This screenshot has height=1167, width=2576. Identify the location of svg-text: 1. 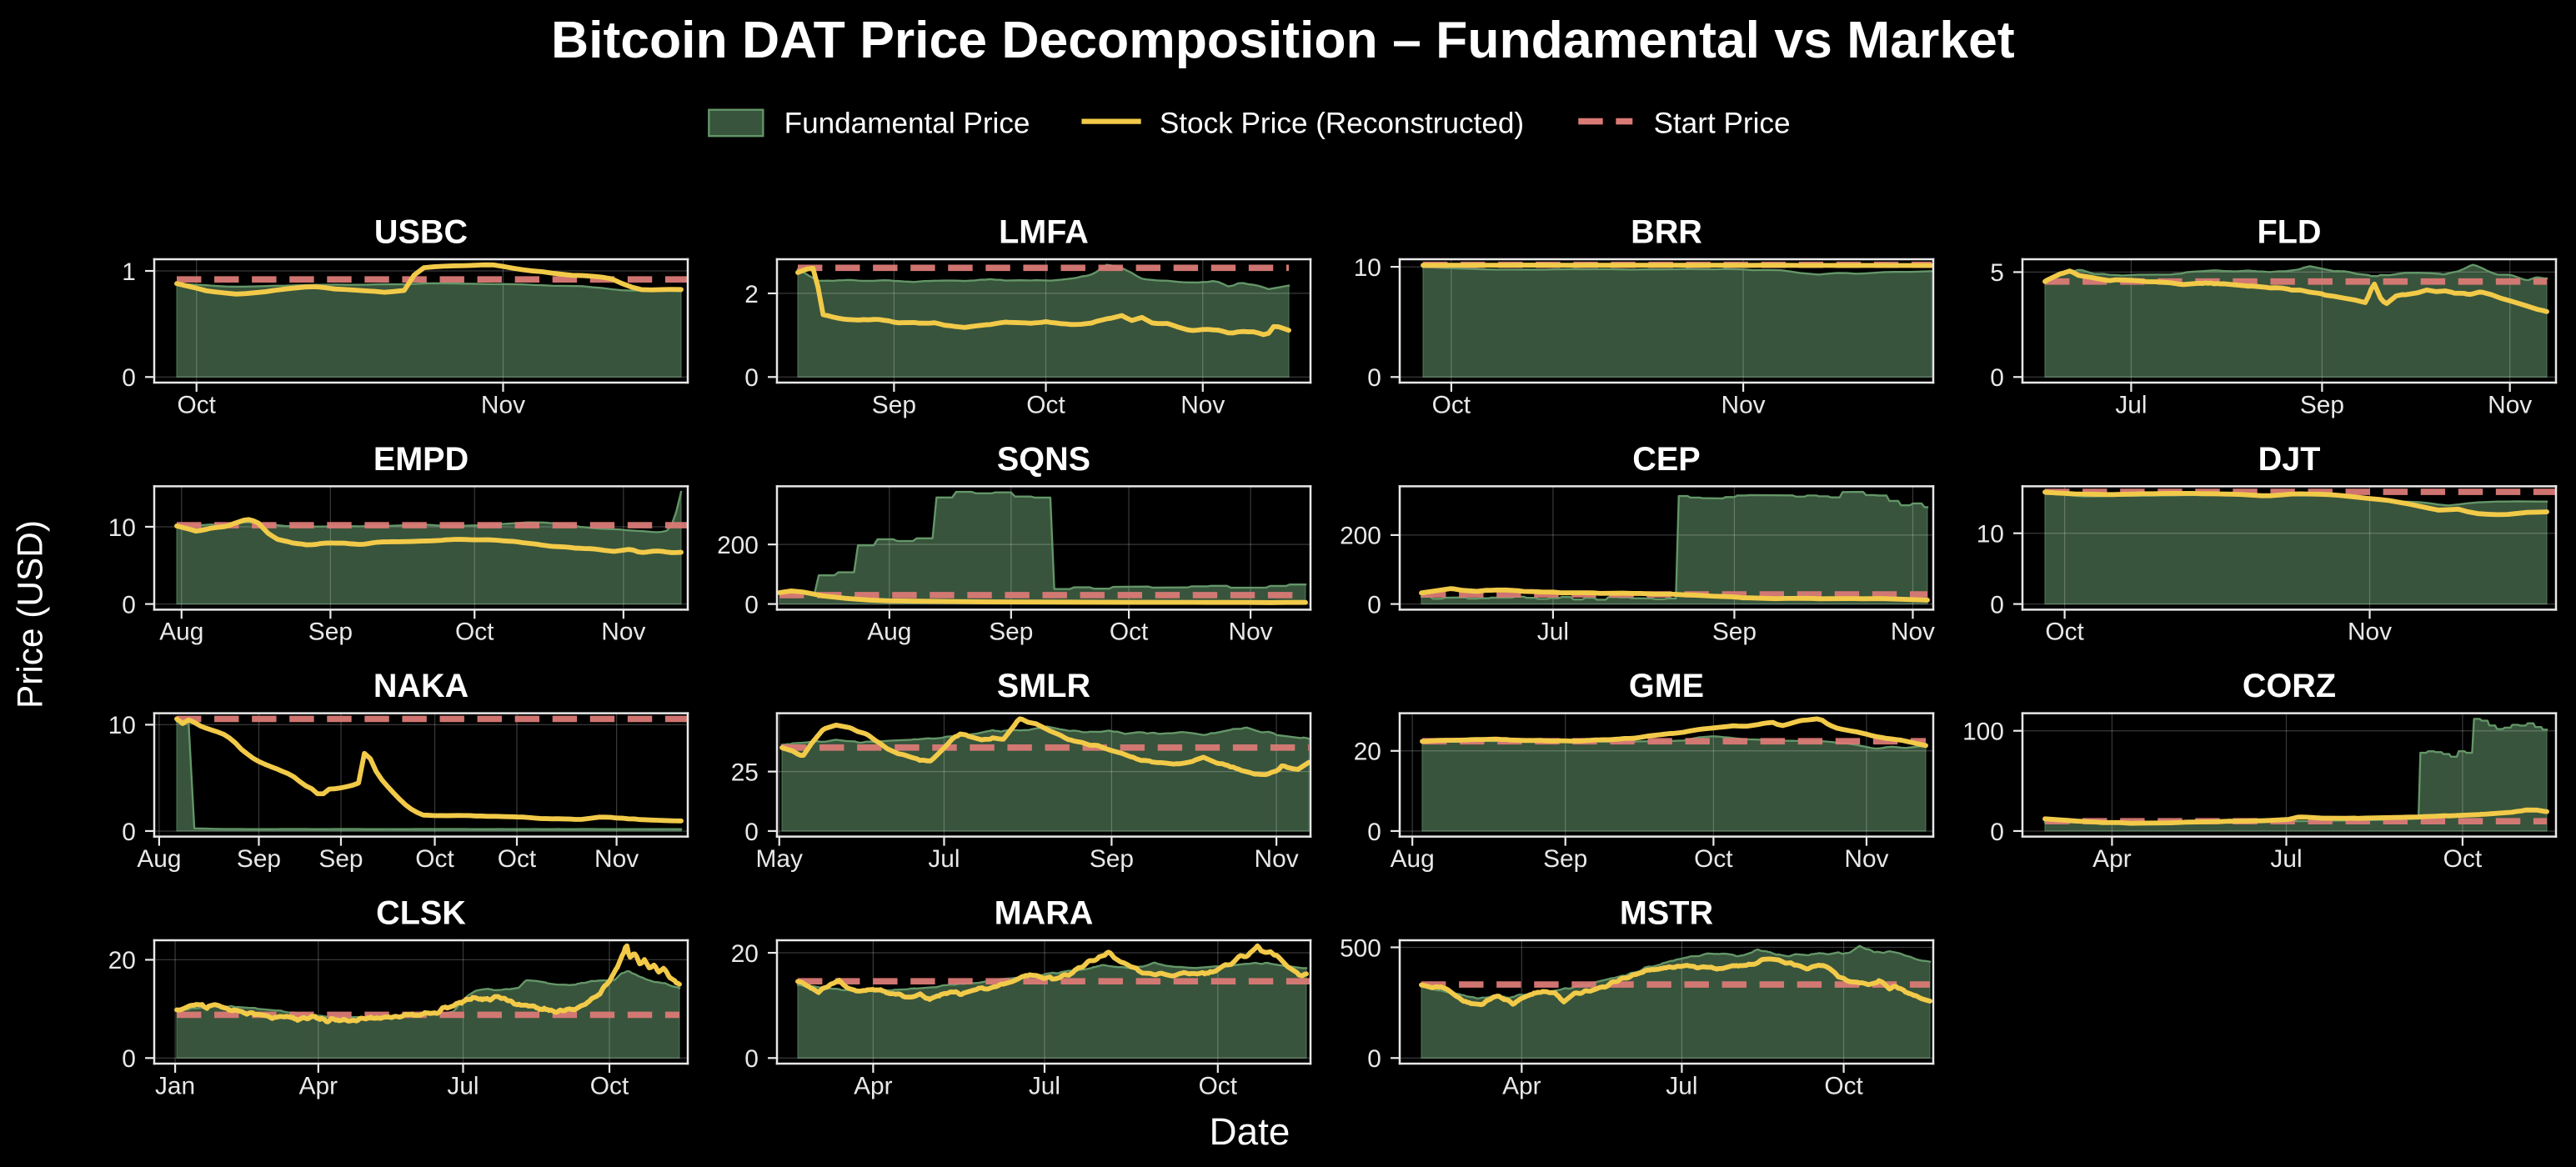
(129, 272).